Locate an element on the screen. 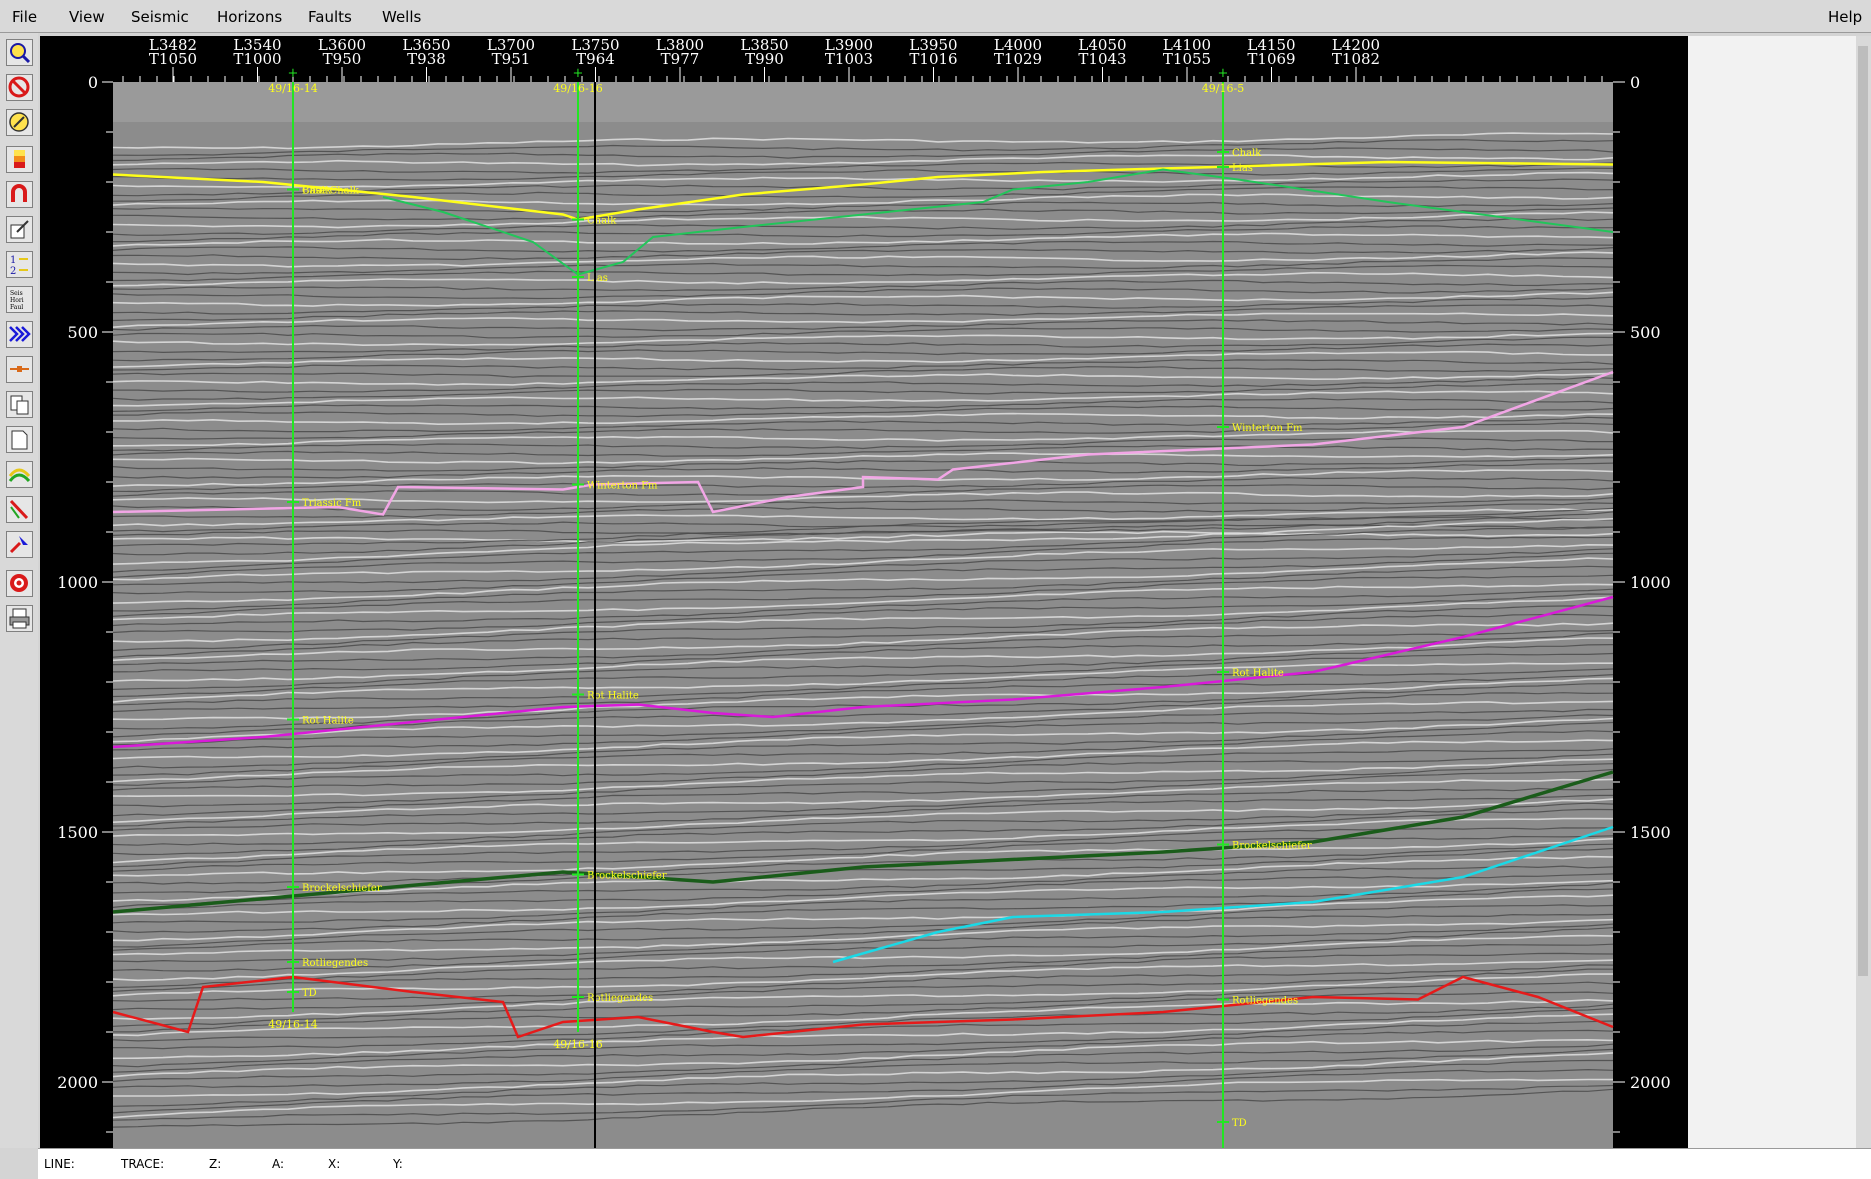 The image size is (1871, 1179). faul-label: Faul is located at coordinates (16, 307).